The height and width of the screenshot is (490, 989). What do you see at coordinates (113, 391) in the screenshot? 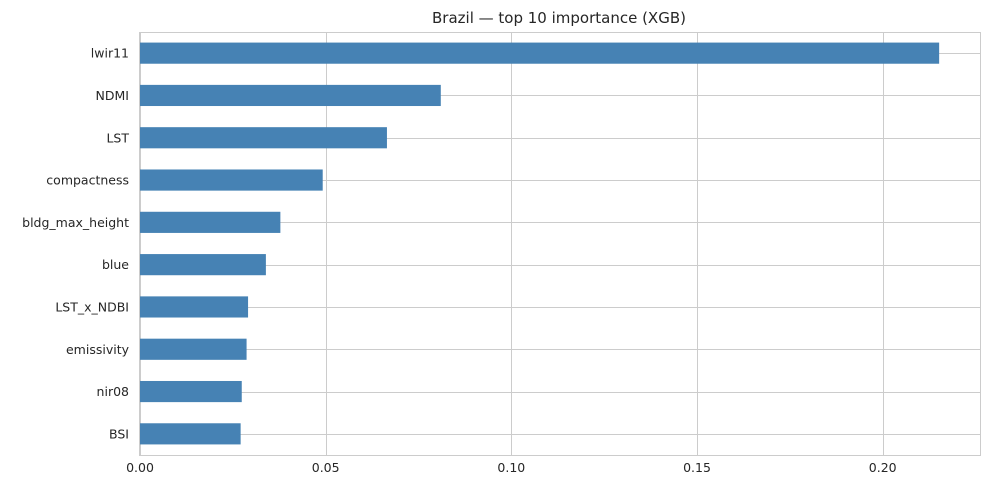
I see `y-tick-label: nir08` at bounding box center [113, 391].